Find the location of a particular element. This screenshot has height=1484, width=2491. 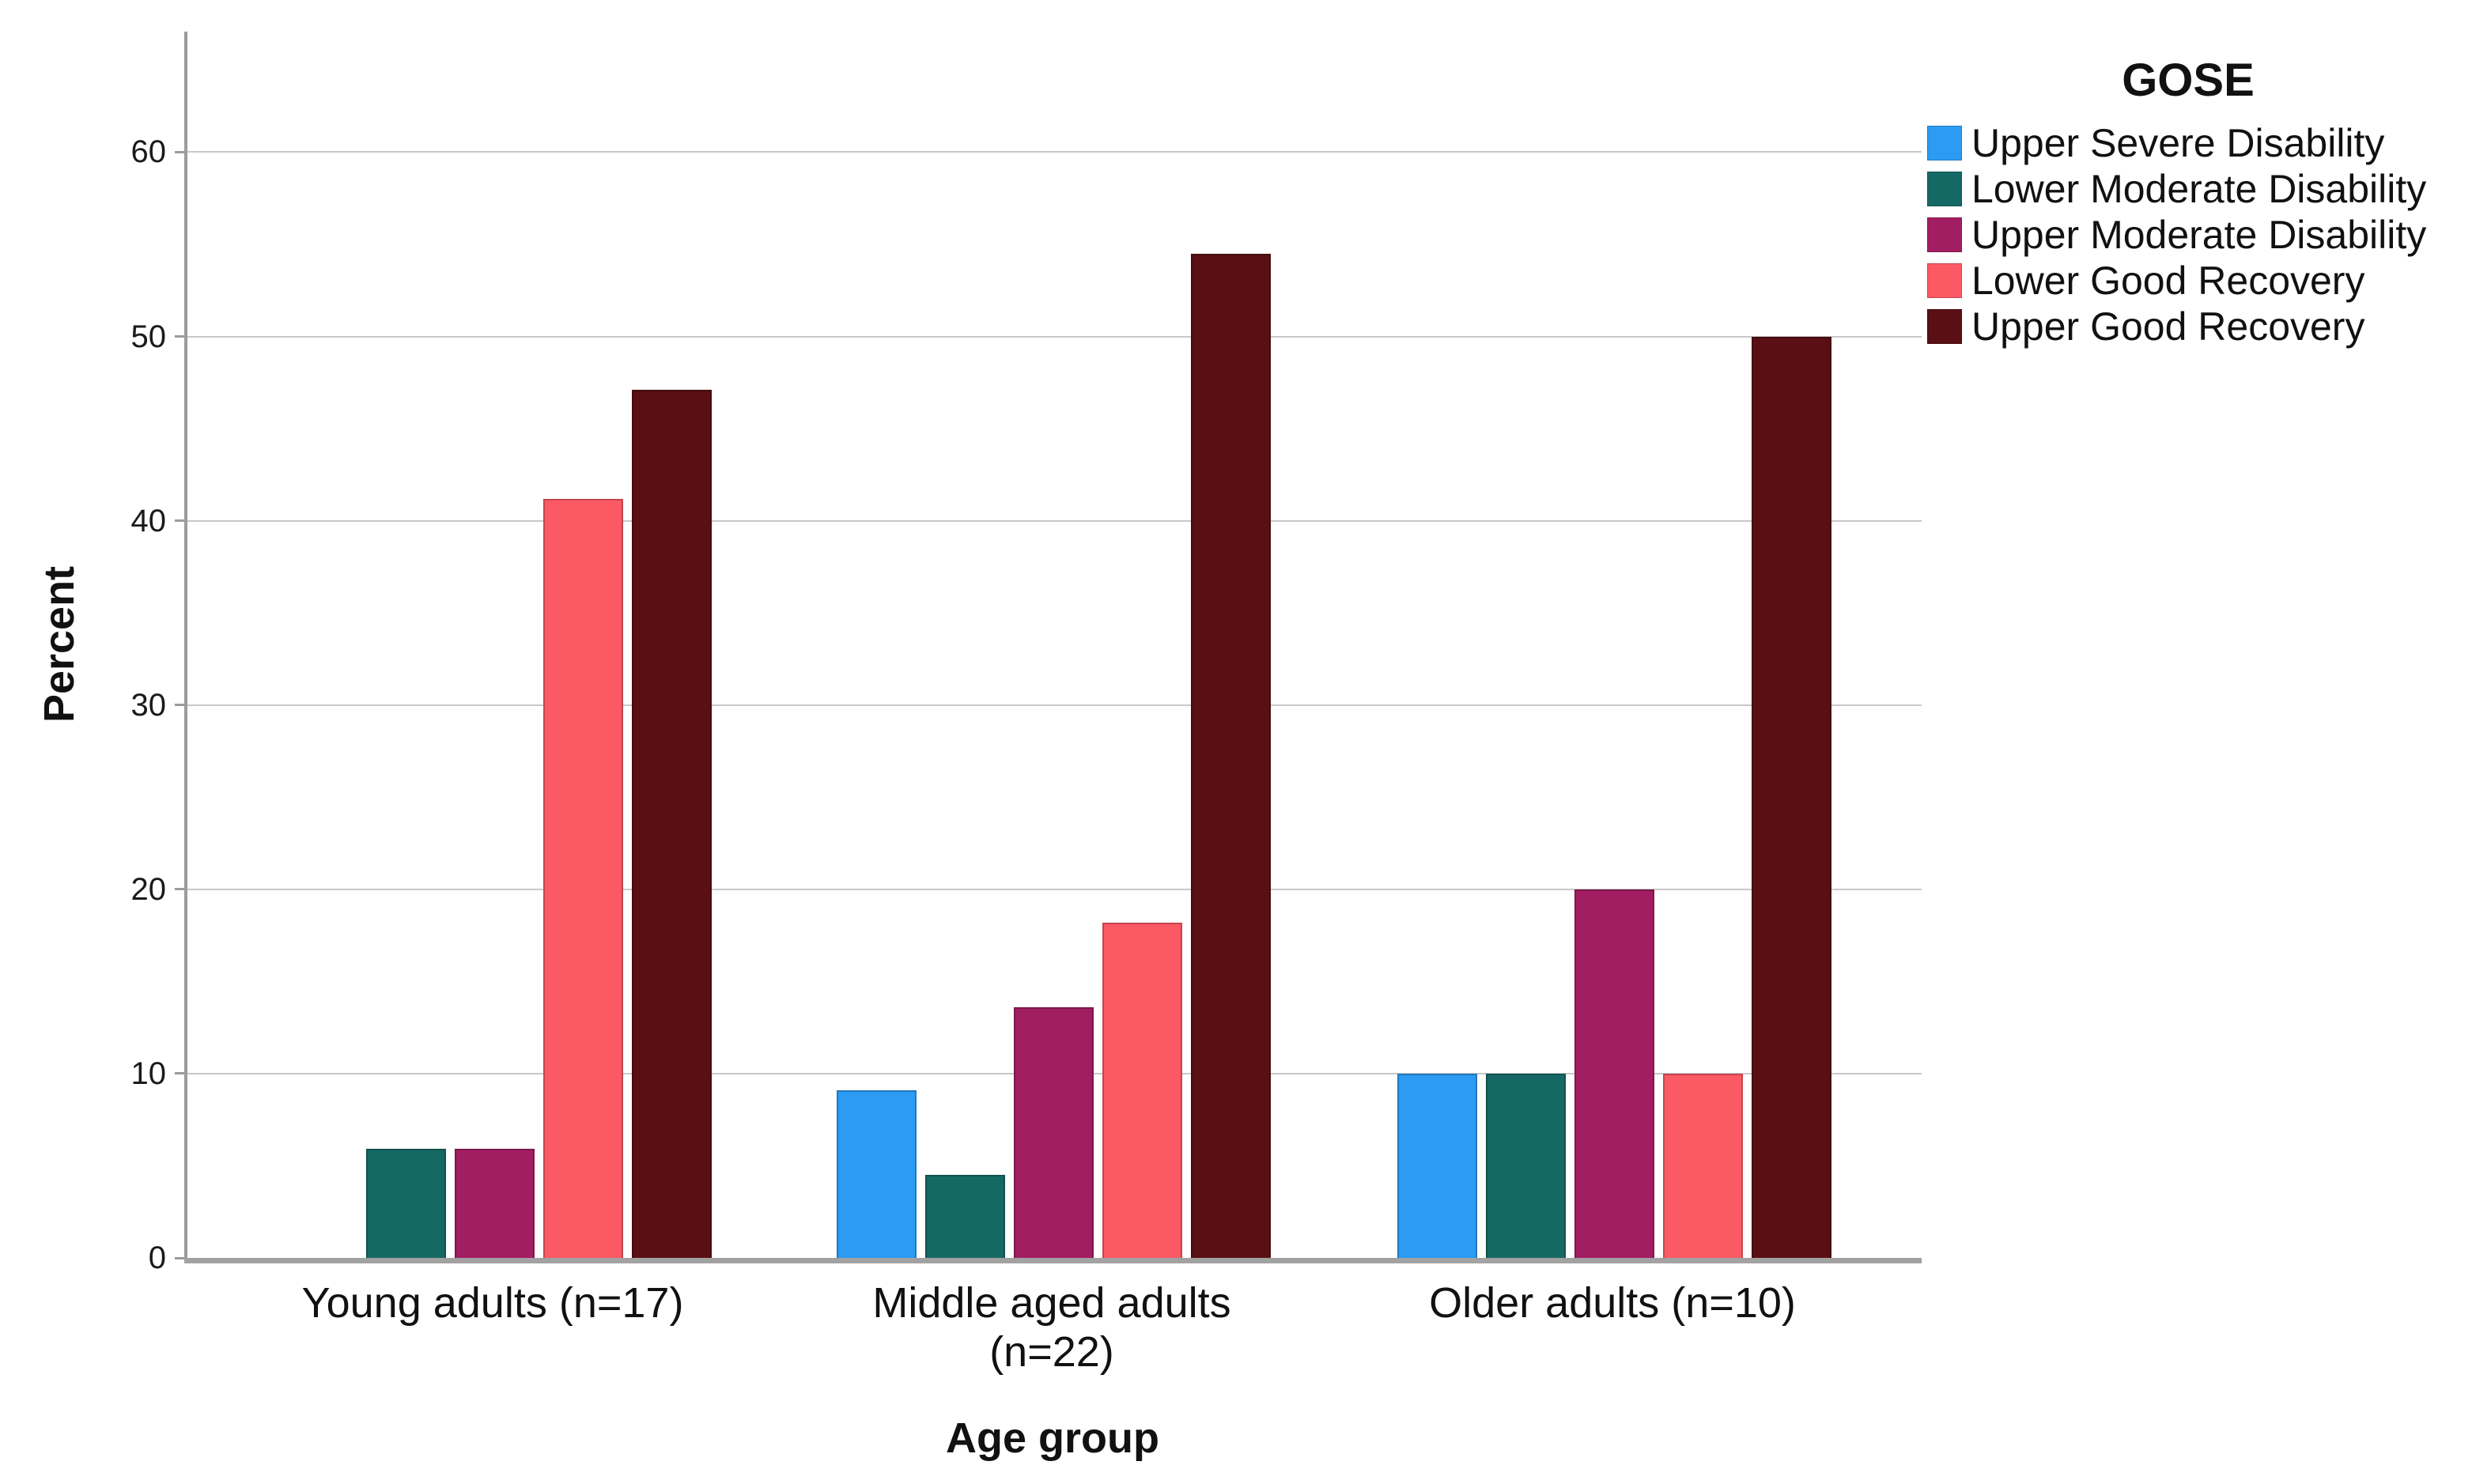

legend-item: Lower Moderate Disability is located at coordinates (2200, 189).